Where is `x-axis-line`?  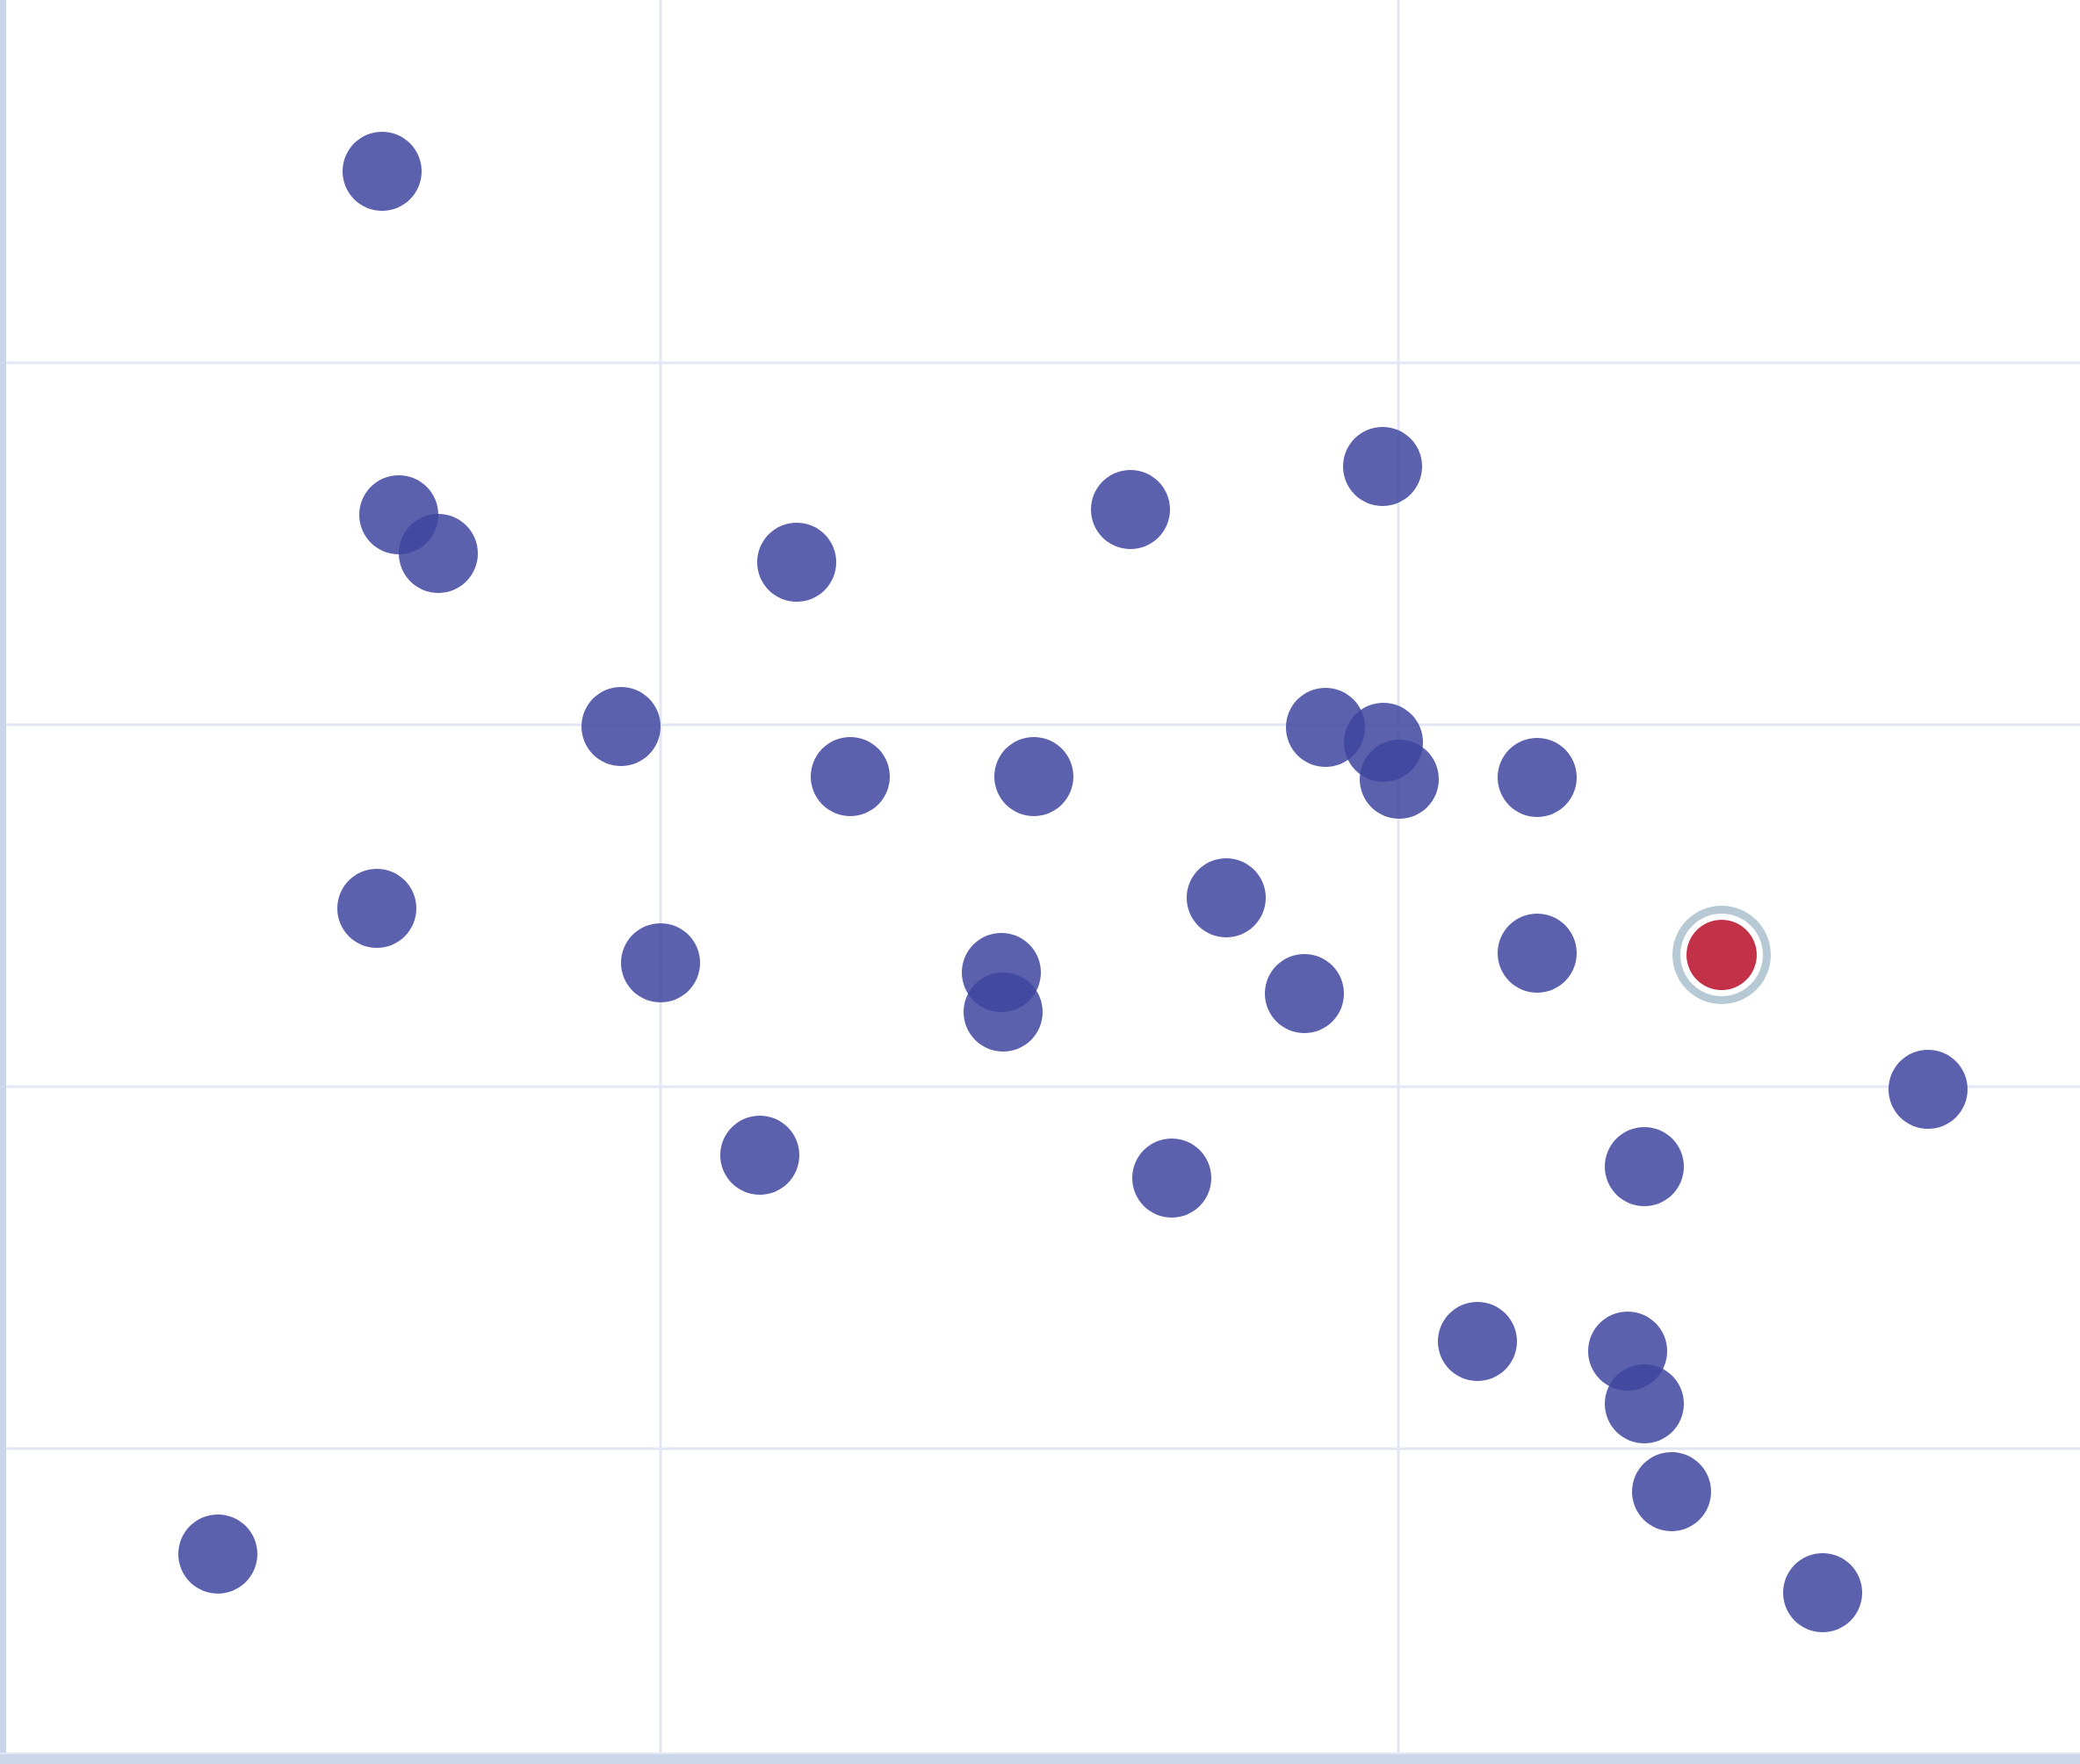
x-axis-line is located at coordinates (1040, 1759).